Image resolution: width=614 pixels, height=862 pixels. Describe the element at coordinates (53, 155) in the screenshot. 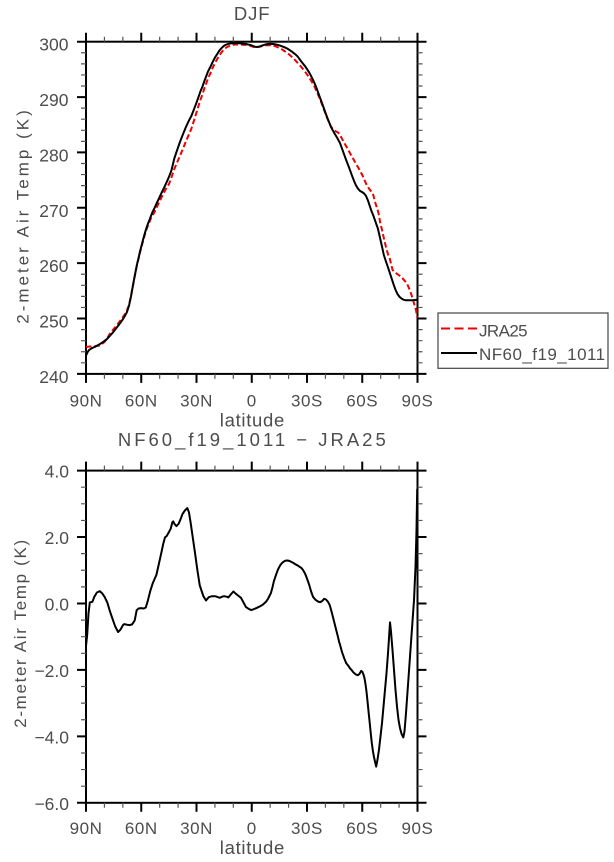

I see `svg-text: 280` at that location.